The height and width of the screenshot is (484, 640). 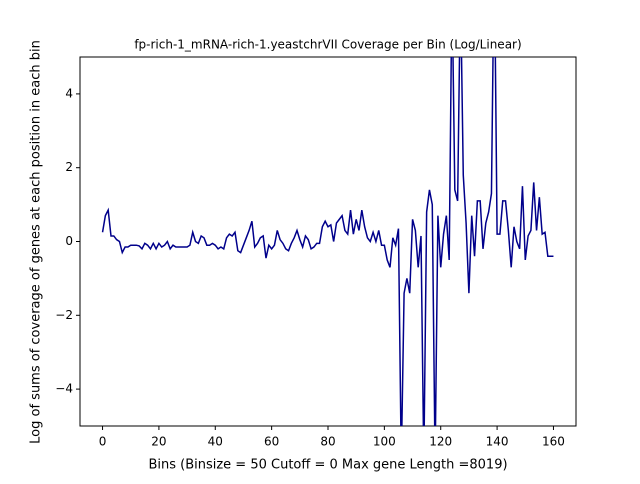 What do you see at coordinates (64, 315) in the screenshot?
I see `y-tick-label: −2` at bounding box center [64, 315].